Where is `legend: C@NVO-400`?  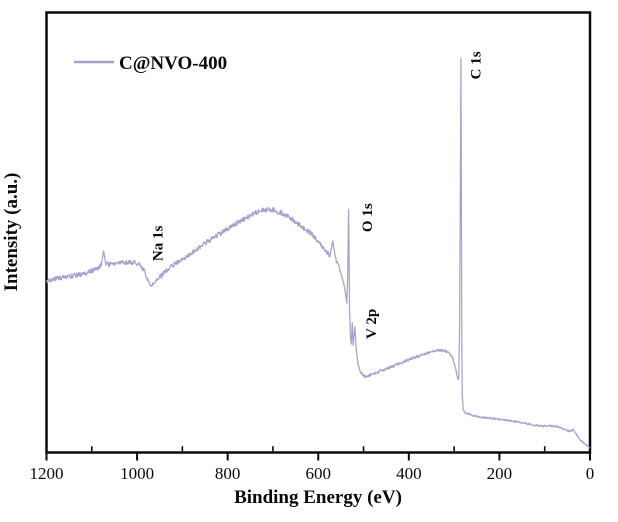
legend: C@NVO-400 is located at coordinates (150, 63).